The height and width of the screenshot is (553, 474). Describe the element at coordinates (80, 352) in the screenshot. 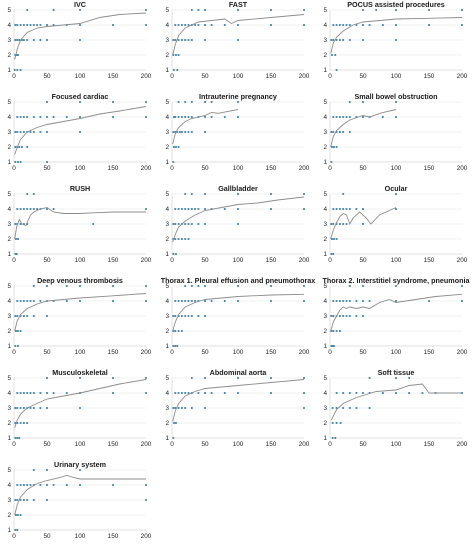

I see `x-tick-label: 100` at that location.